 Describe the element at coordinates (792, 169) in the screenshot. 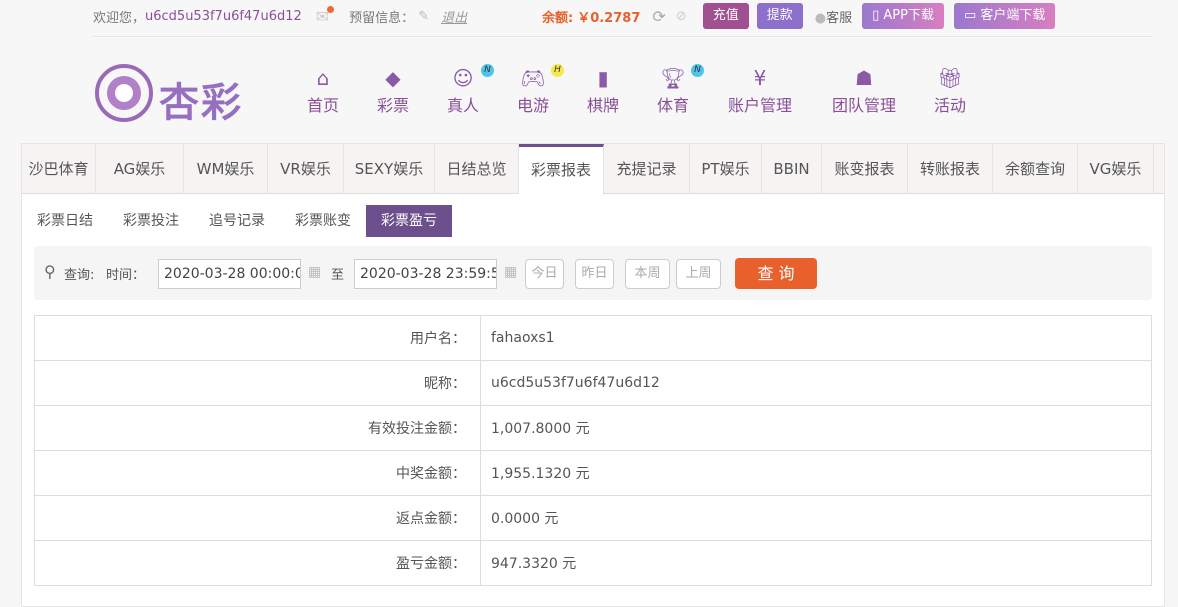

I see `tab-bbin: BBIN` at that location.